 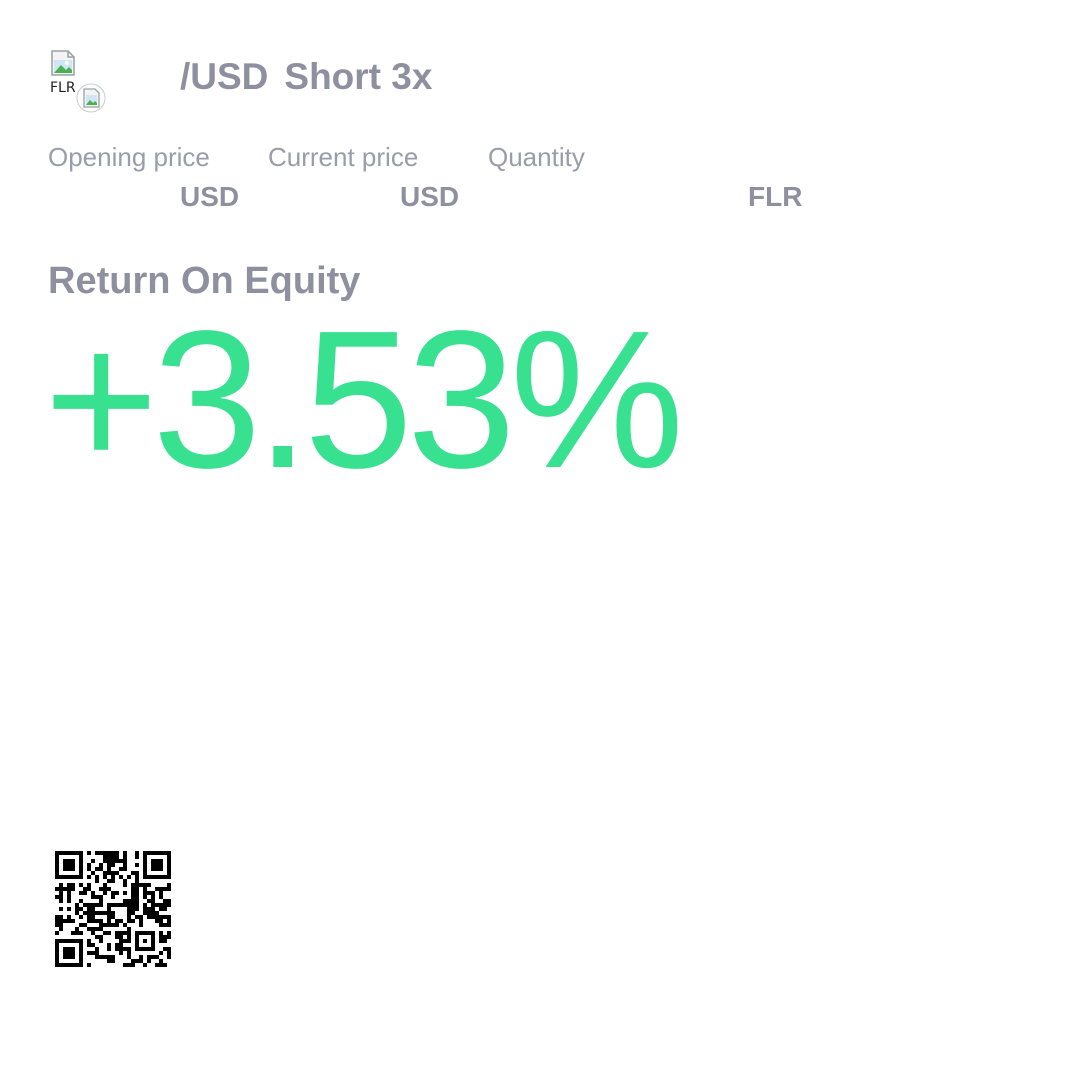 I want to click on opening-price-unit: USD, so click(x=210, y=196).